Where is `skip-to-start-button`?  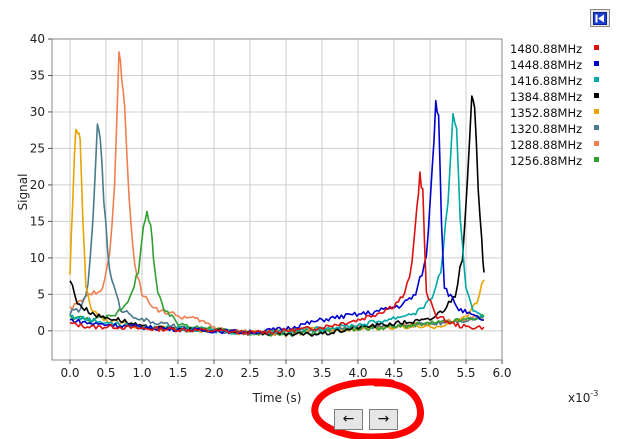 skip-to-start-button is located at coordinates (600, 18).